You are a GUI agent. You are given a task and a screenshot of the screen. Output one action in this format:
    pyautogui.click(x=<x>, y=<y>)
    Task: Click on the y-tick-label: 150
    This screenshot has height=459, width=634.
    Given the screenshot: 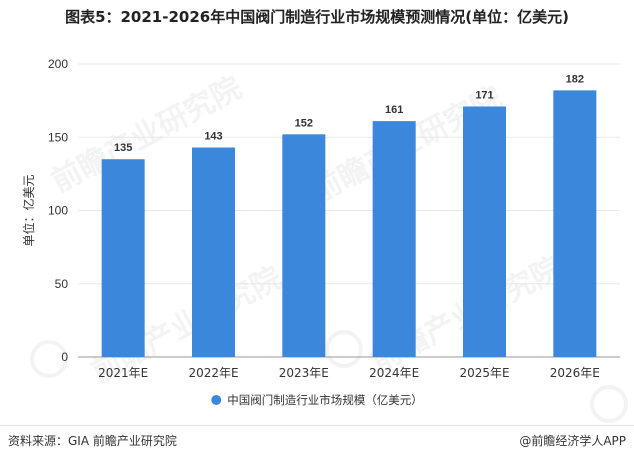 What is the action you would take?
    pyautogui.click(x=58, y=137)
    